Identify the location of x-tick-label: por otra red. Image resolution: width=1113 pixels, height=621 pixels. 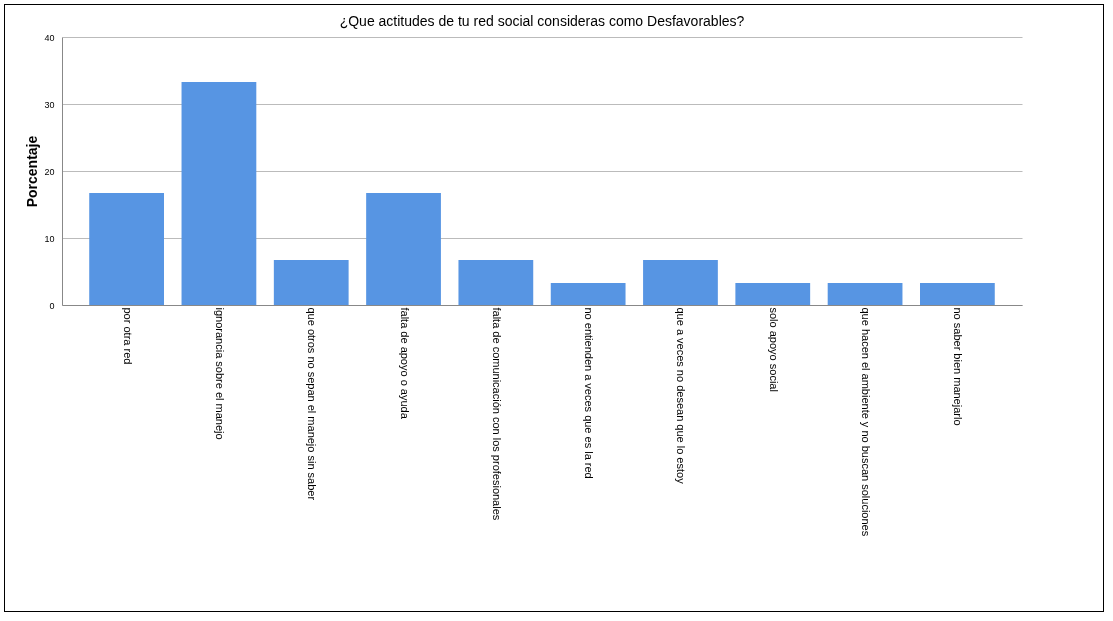
(127, 336).